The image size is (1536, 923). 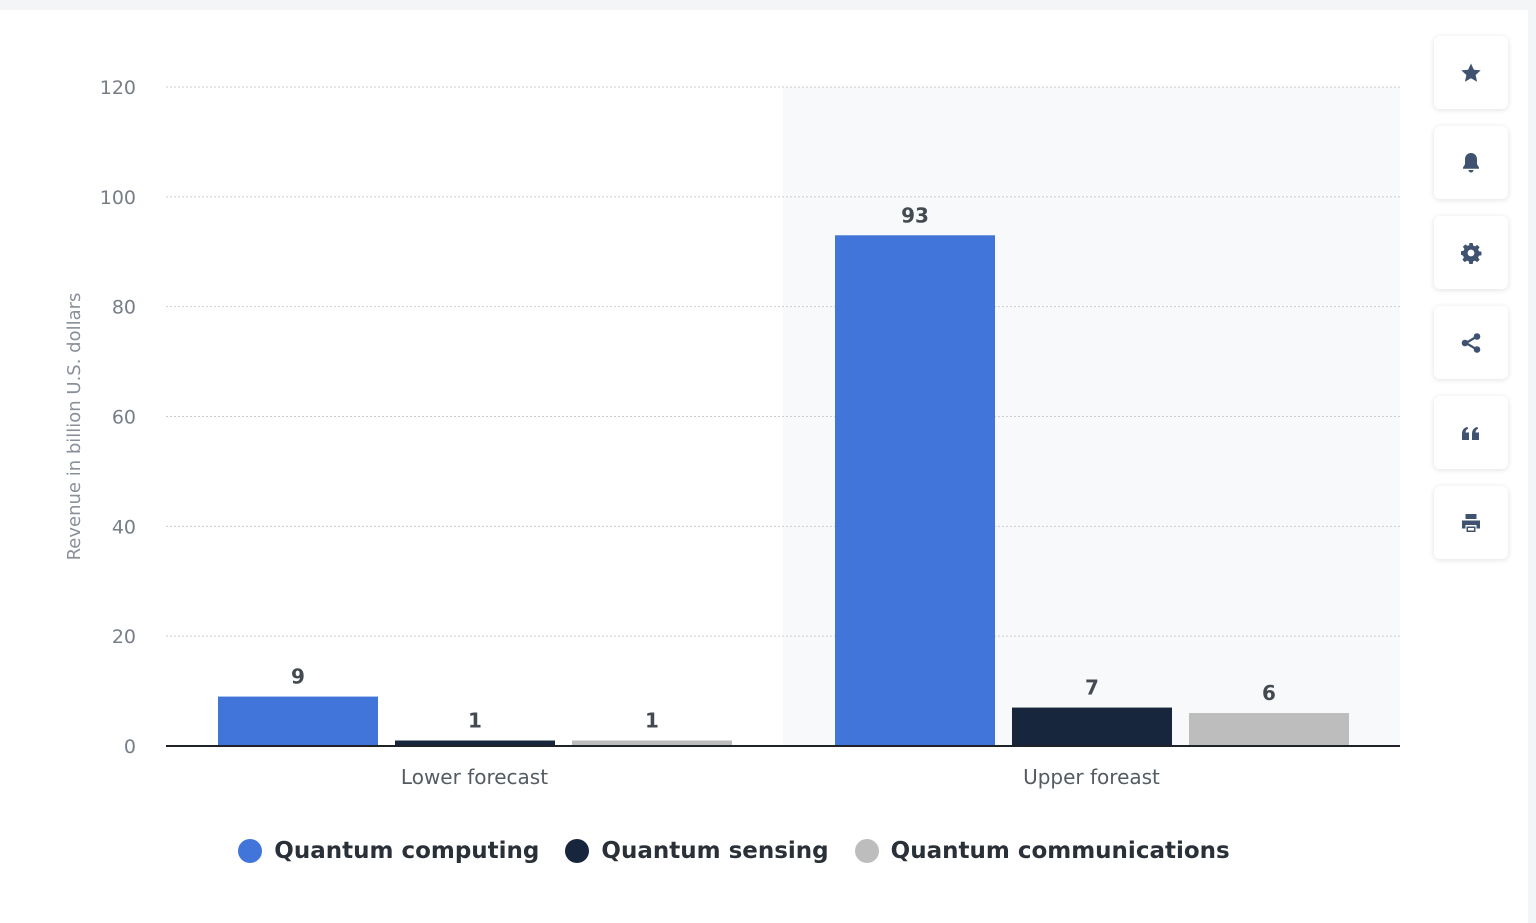 I want to click on y-tick-label: 20, so click(x=124, y=637).